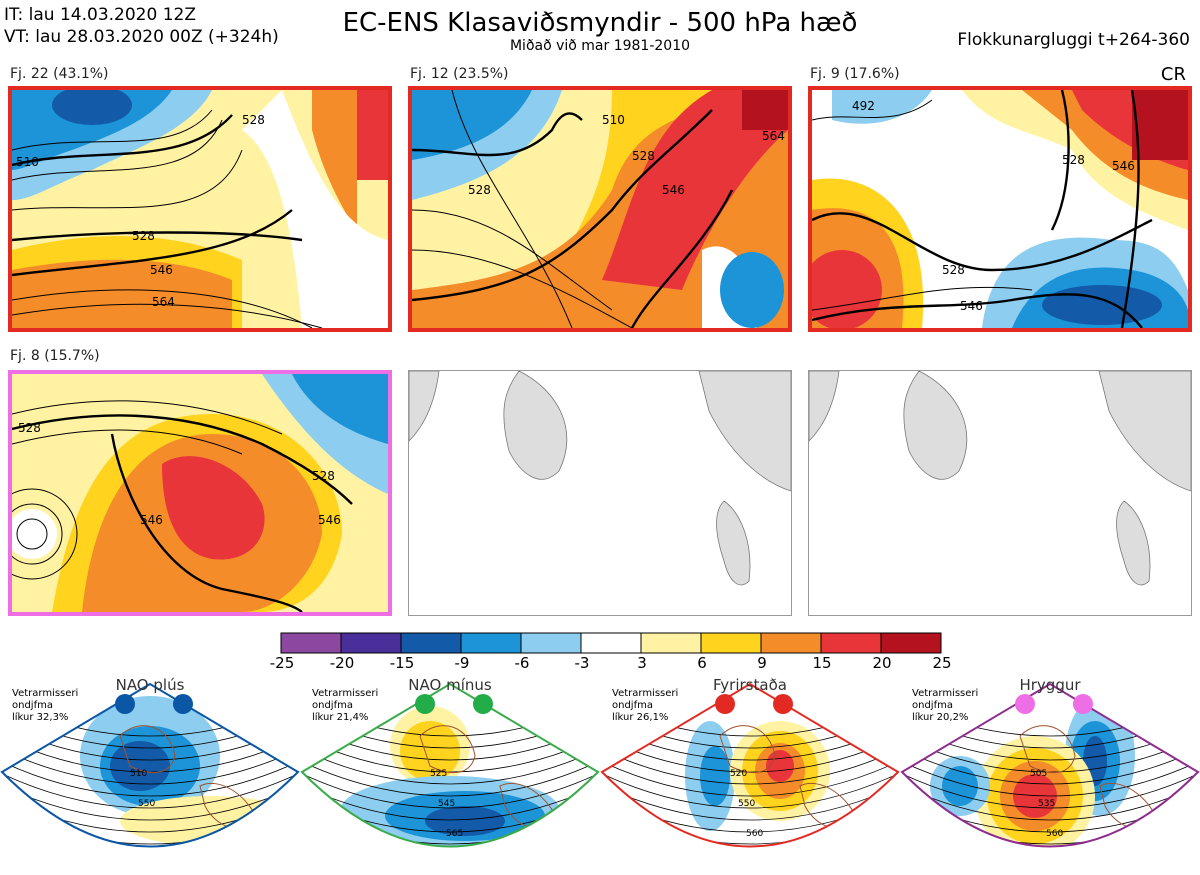 The image size is (1200, 875). I want to click on colorbar-tick-label: 15, so click(822, 663).